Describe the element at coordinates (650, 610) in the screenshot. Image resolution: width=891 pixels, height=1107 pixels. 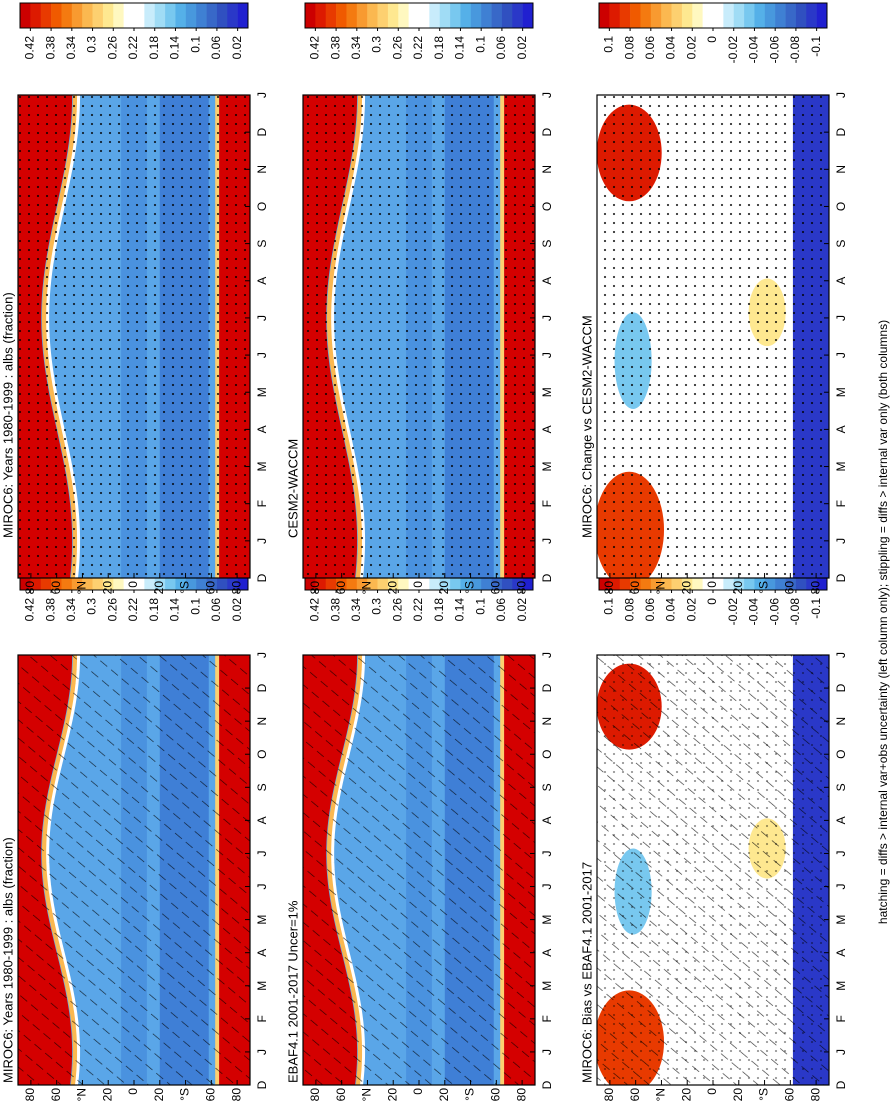
I see `colorbar-label: 0.06` at that location.